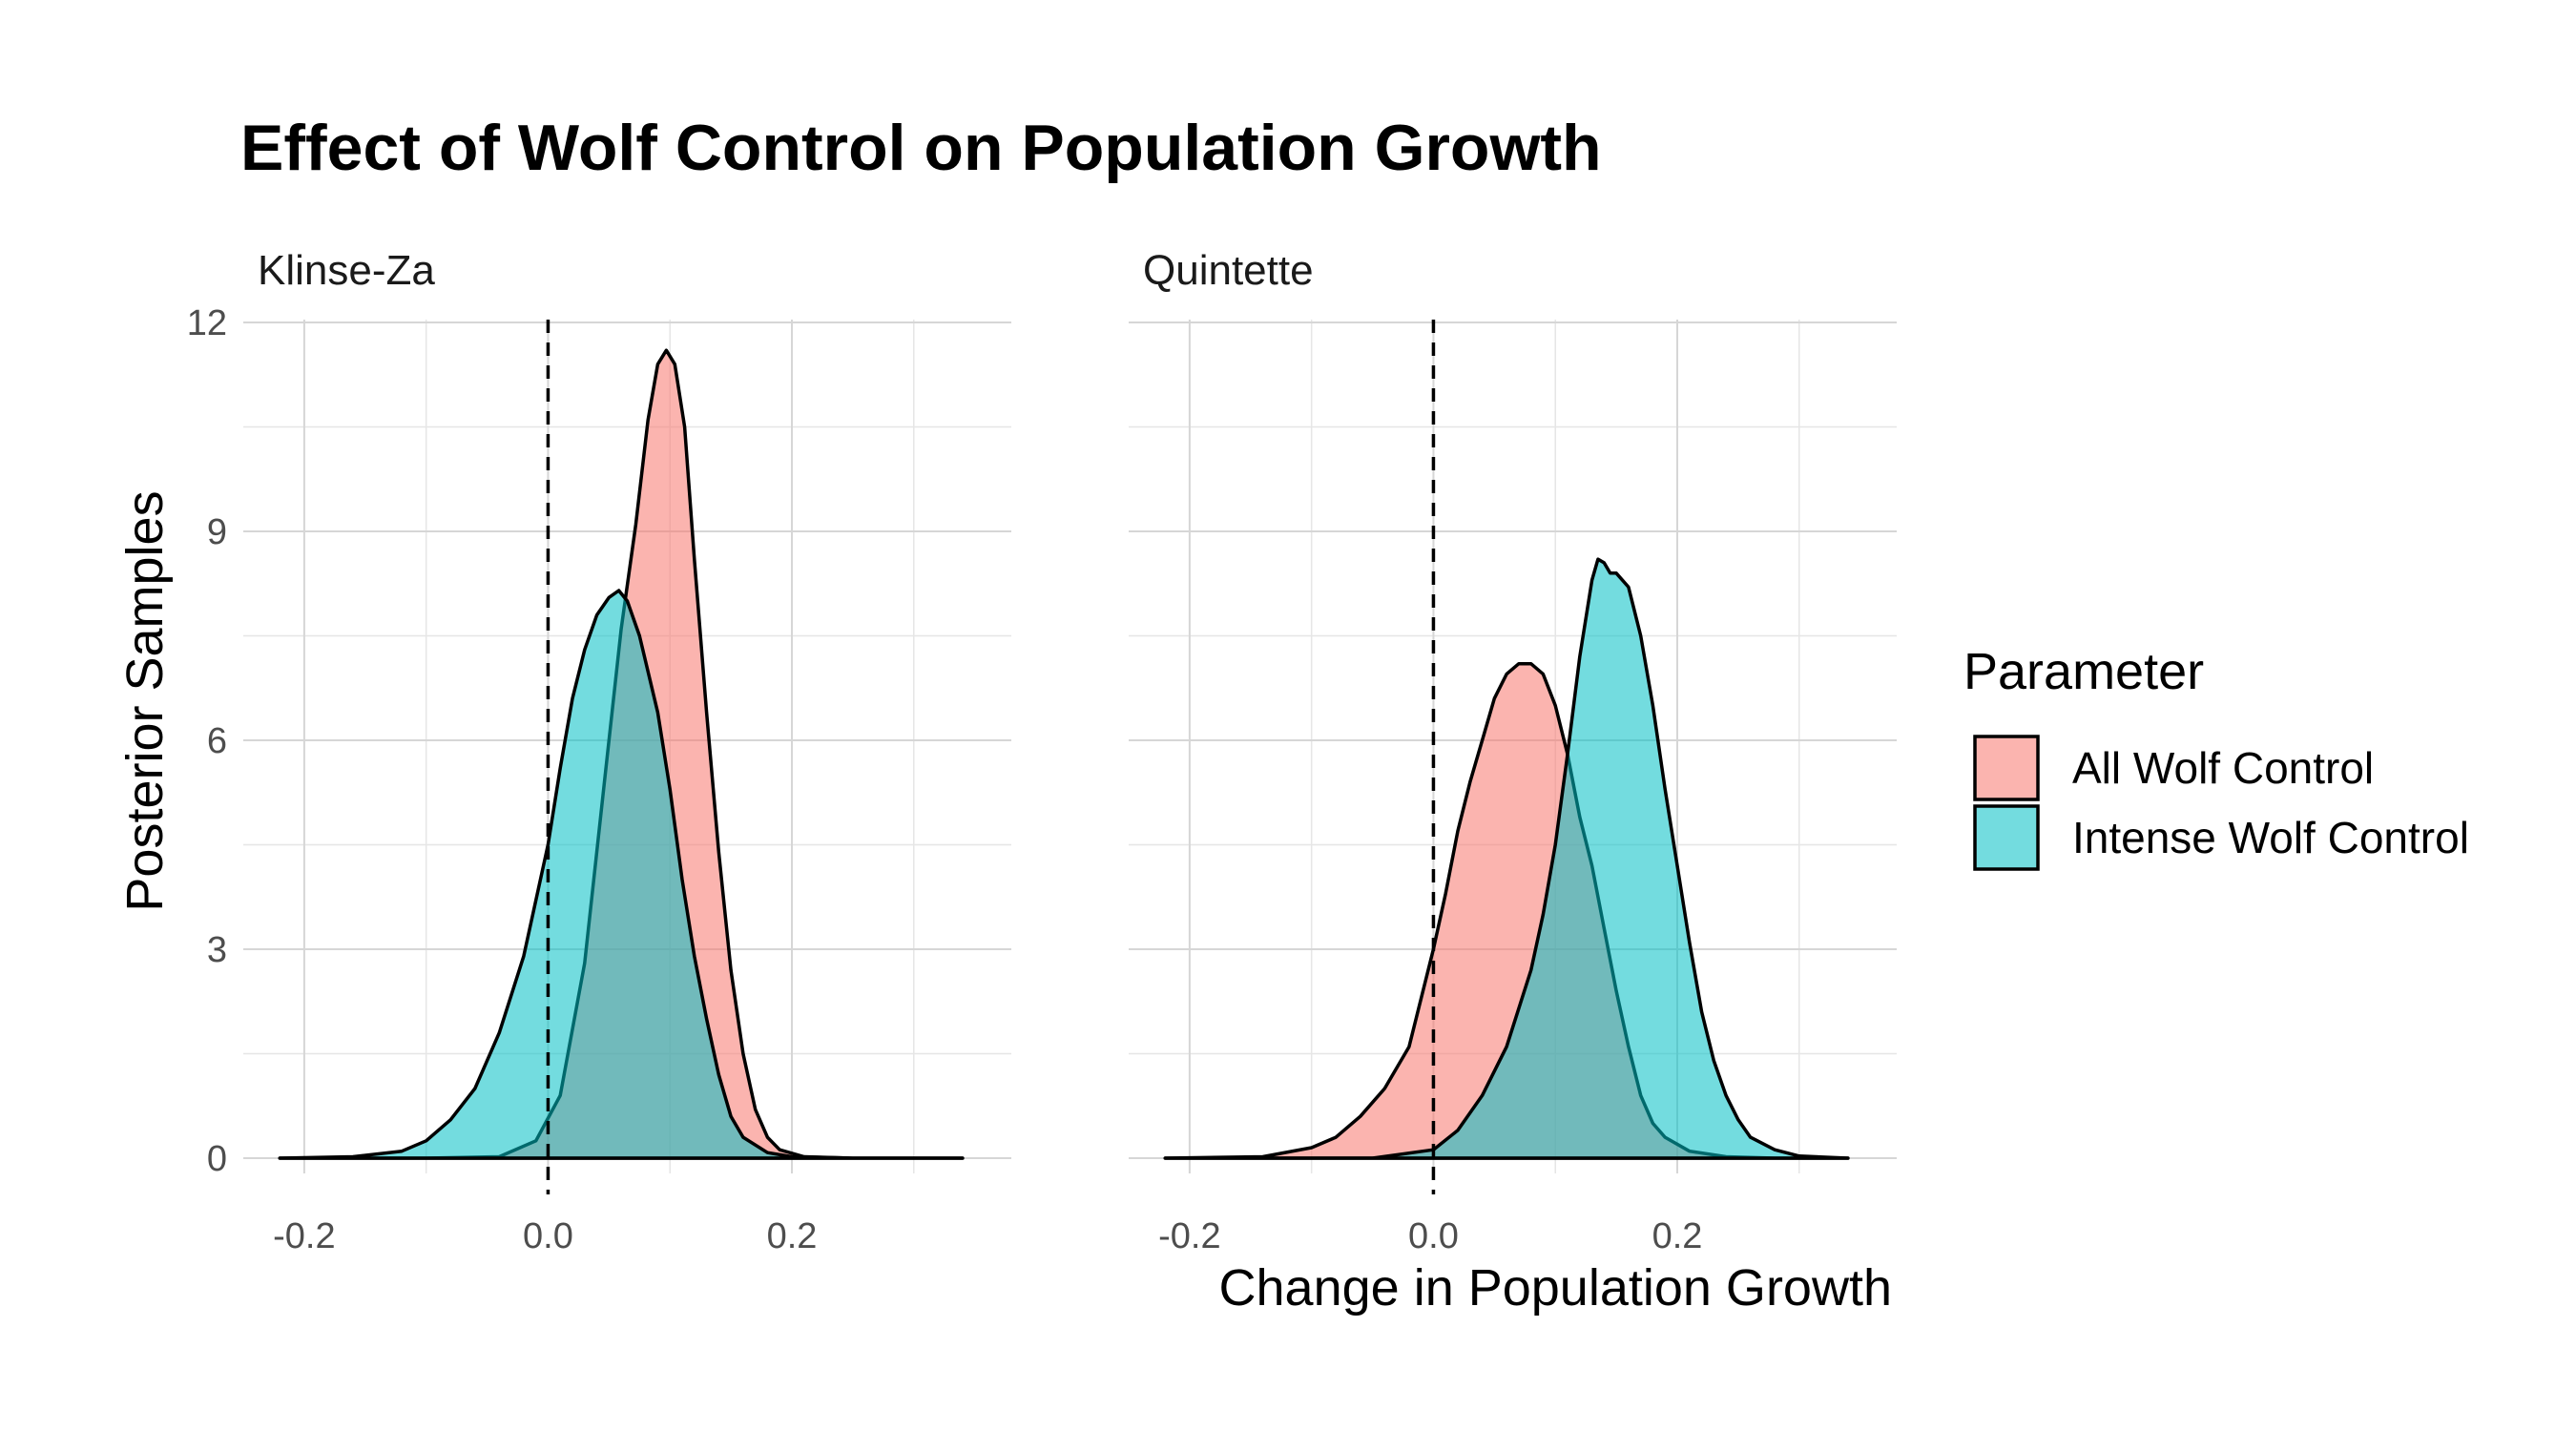  I want to click on y-tick-label: 9, so click(217, 532).